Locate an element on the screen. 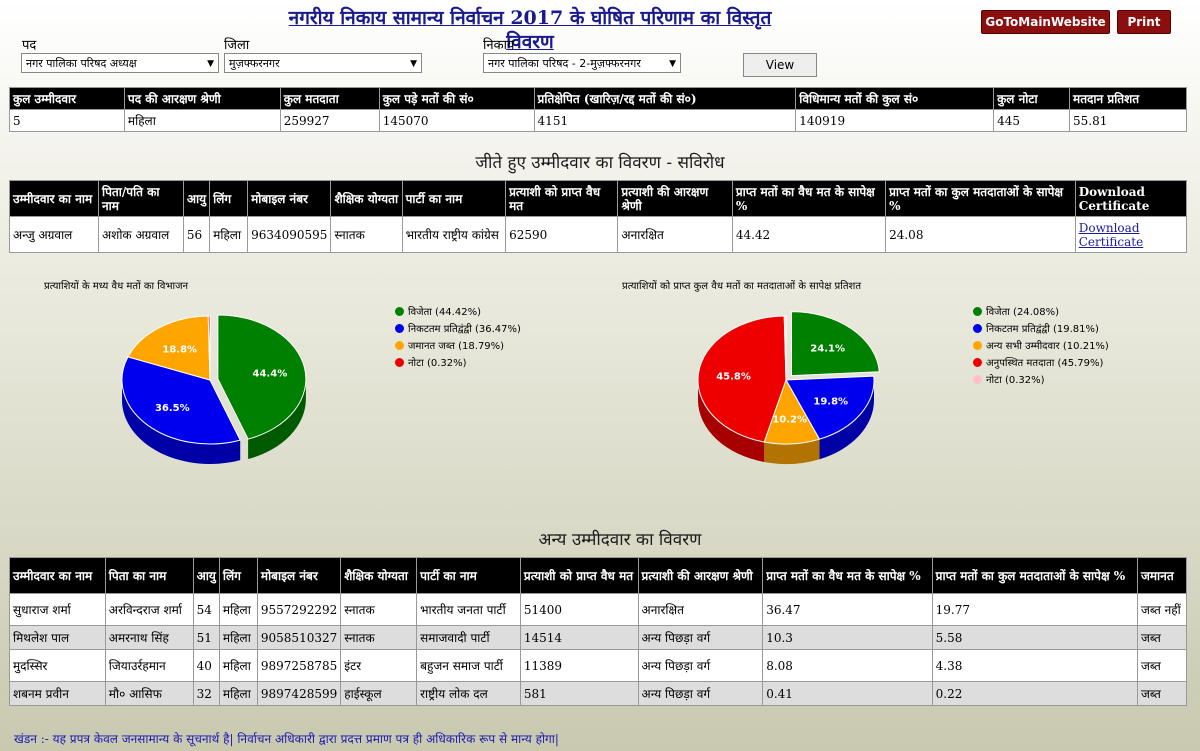 The width and height of the screenshot is (1200, 751). view-button: View is located at coordinates (780, 65).